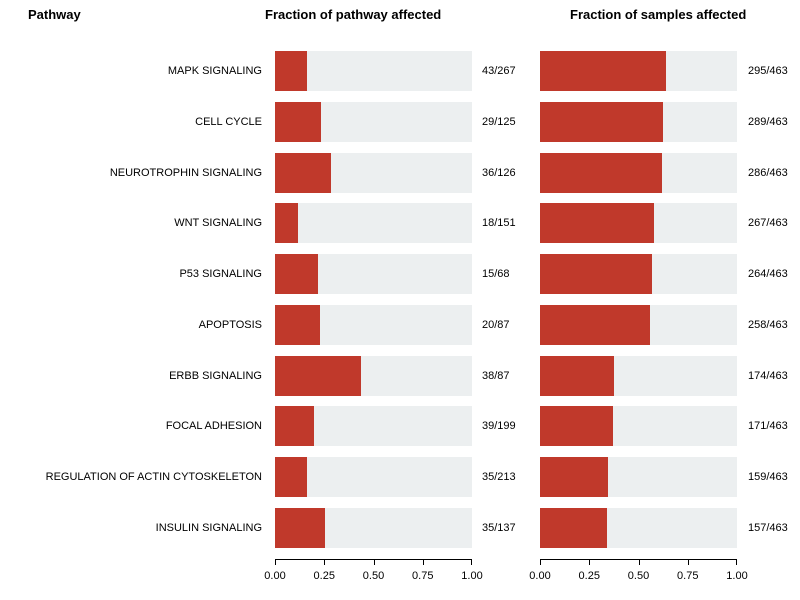  I want to click on pathway-affected-count: 36/126, so click(499, 172).